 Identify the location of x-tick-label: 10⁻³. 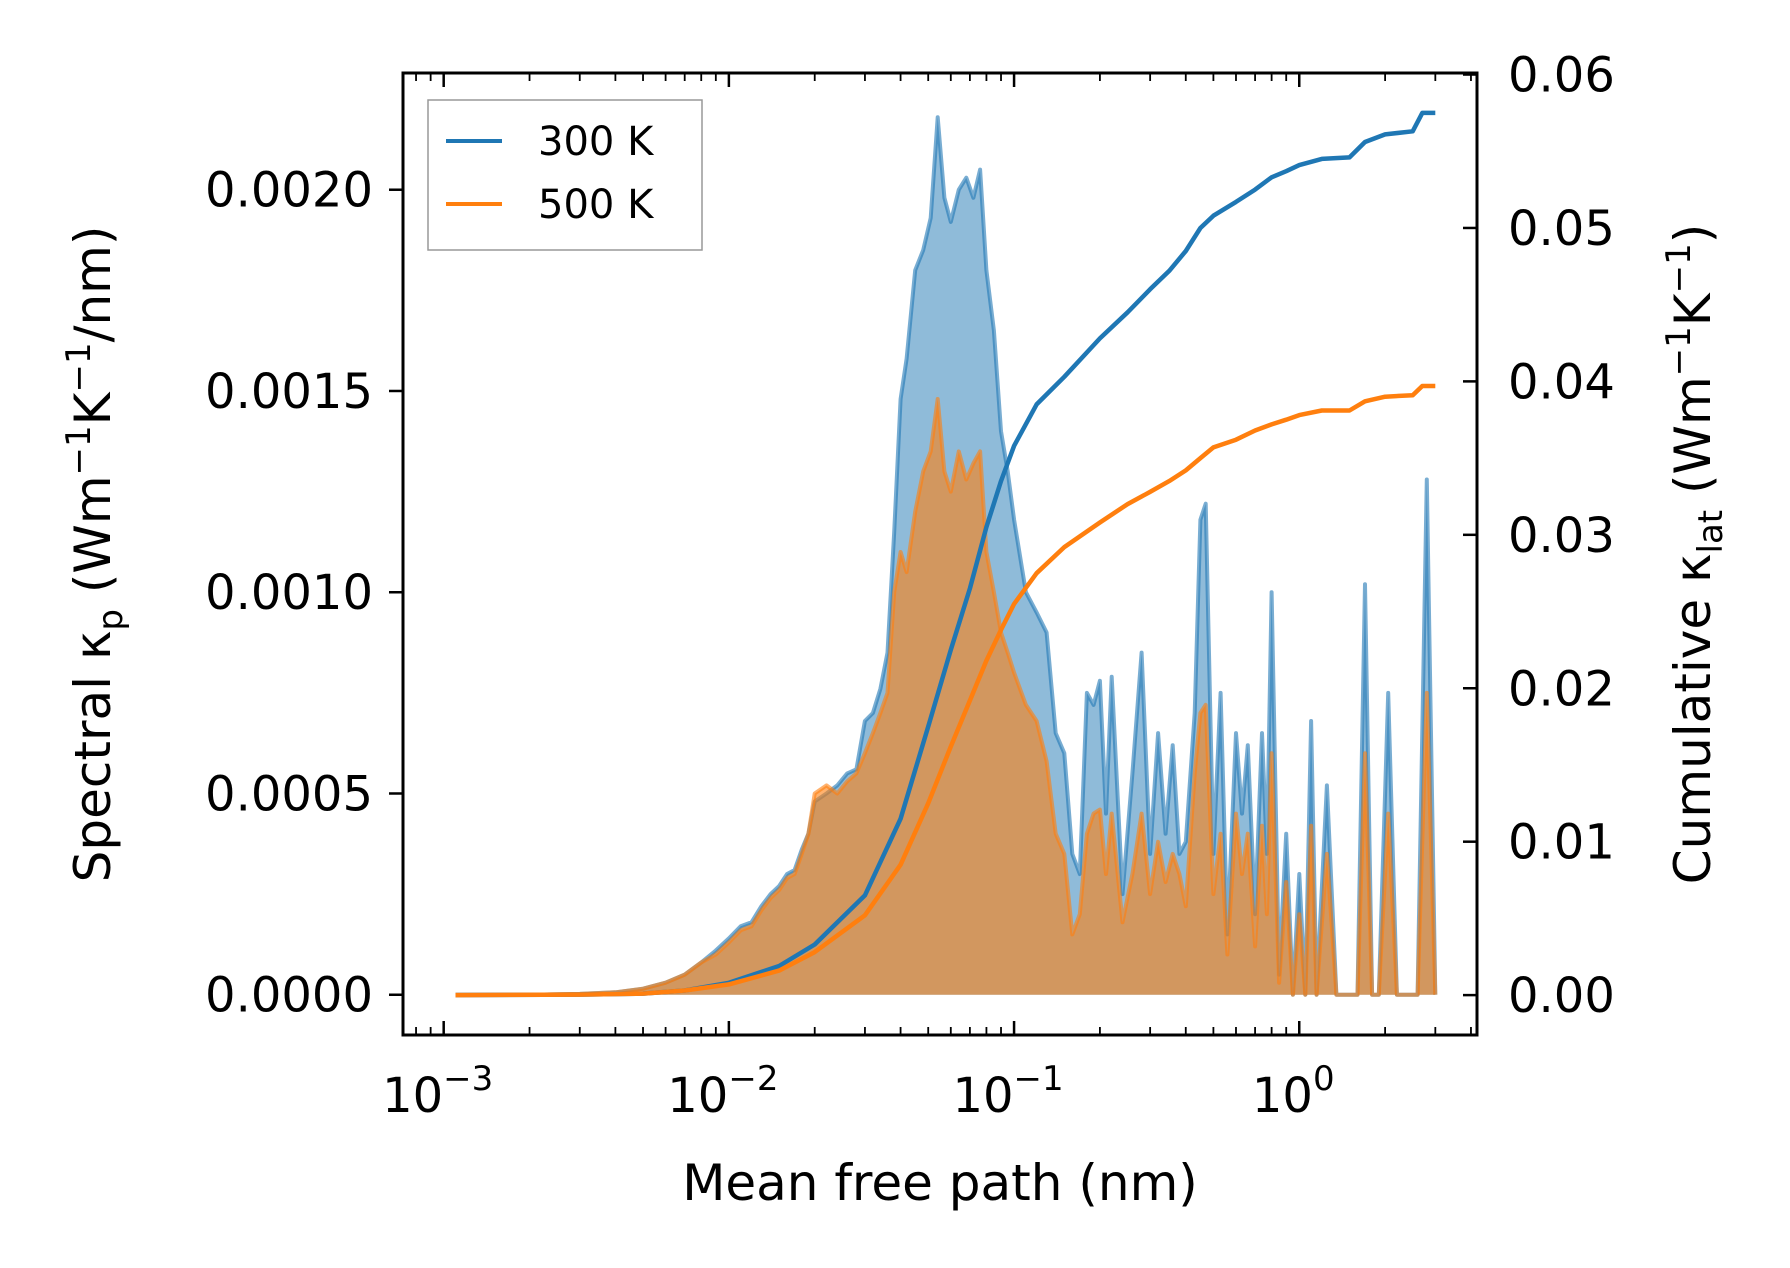
(437, 1091).